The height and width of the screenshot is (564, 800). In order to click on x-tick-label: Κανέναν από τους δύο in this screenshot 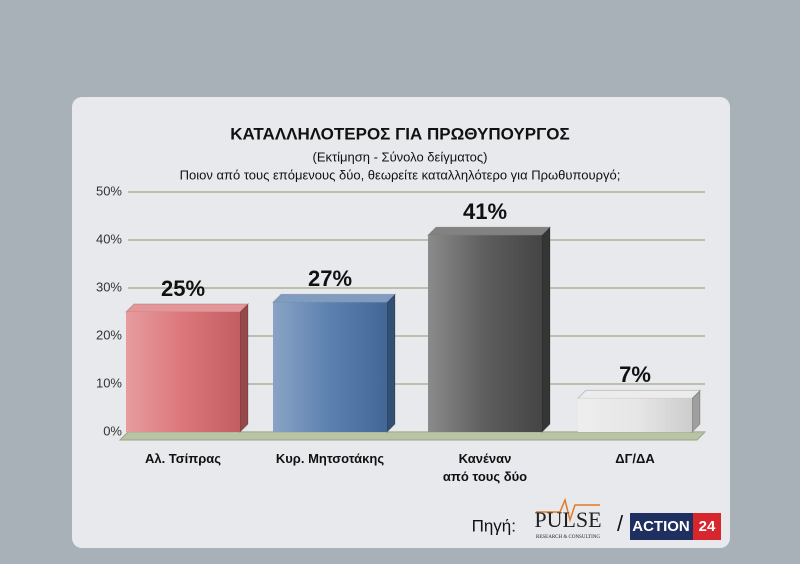, I will do `click(485, 467)`.